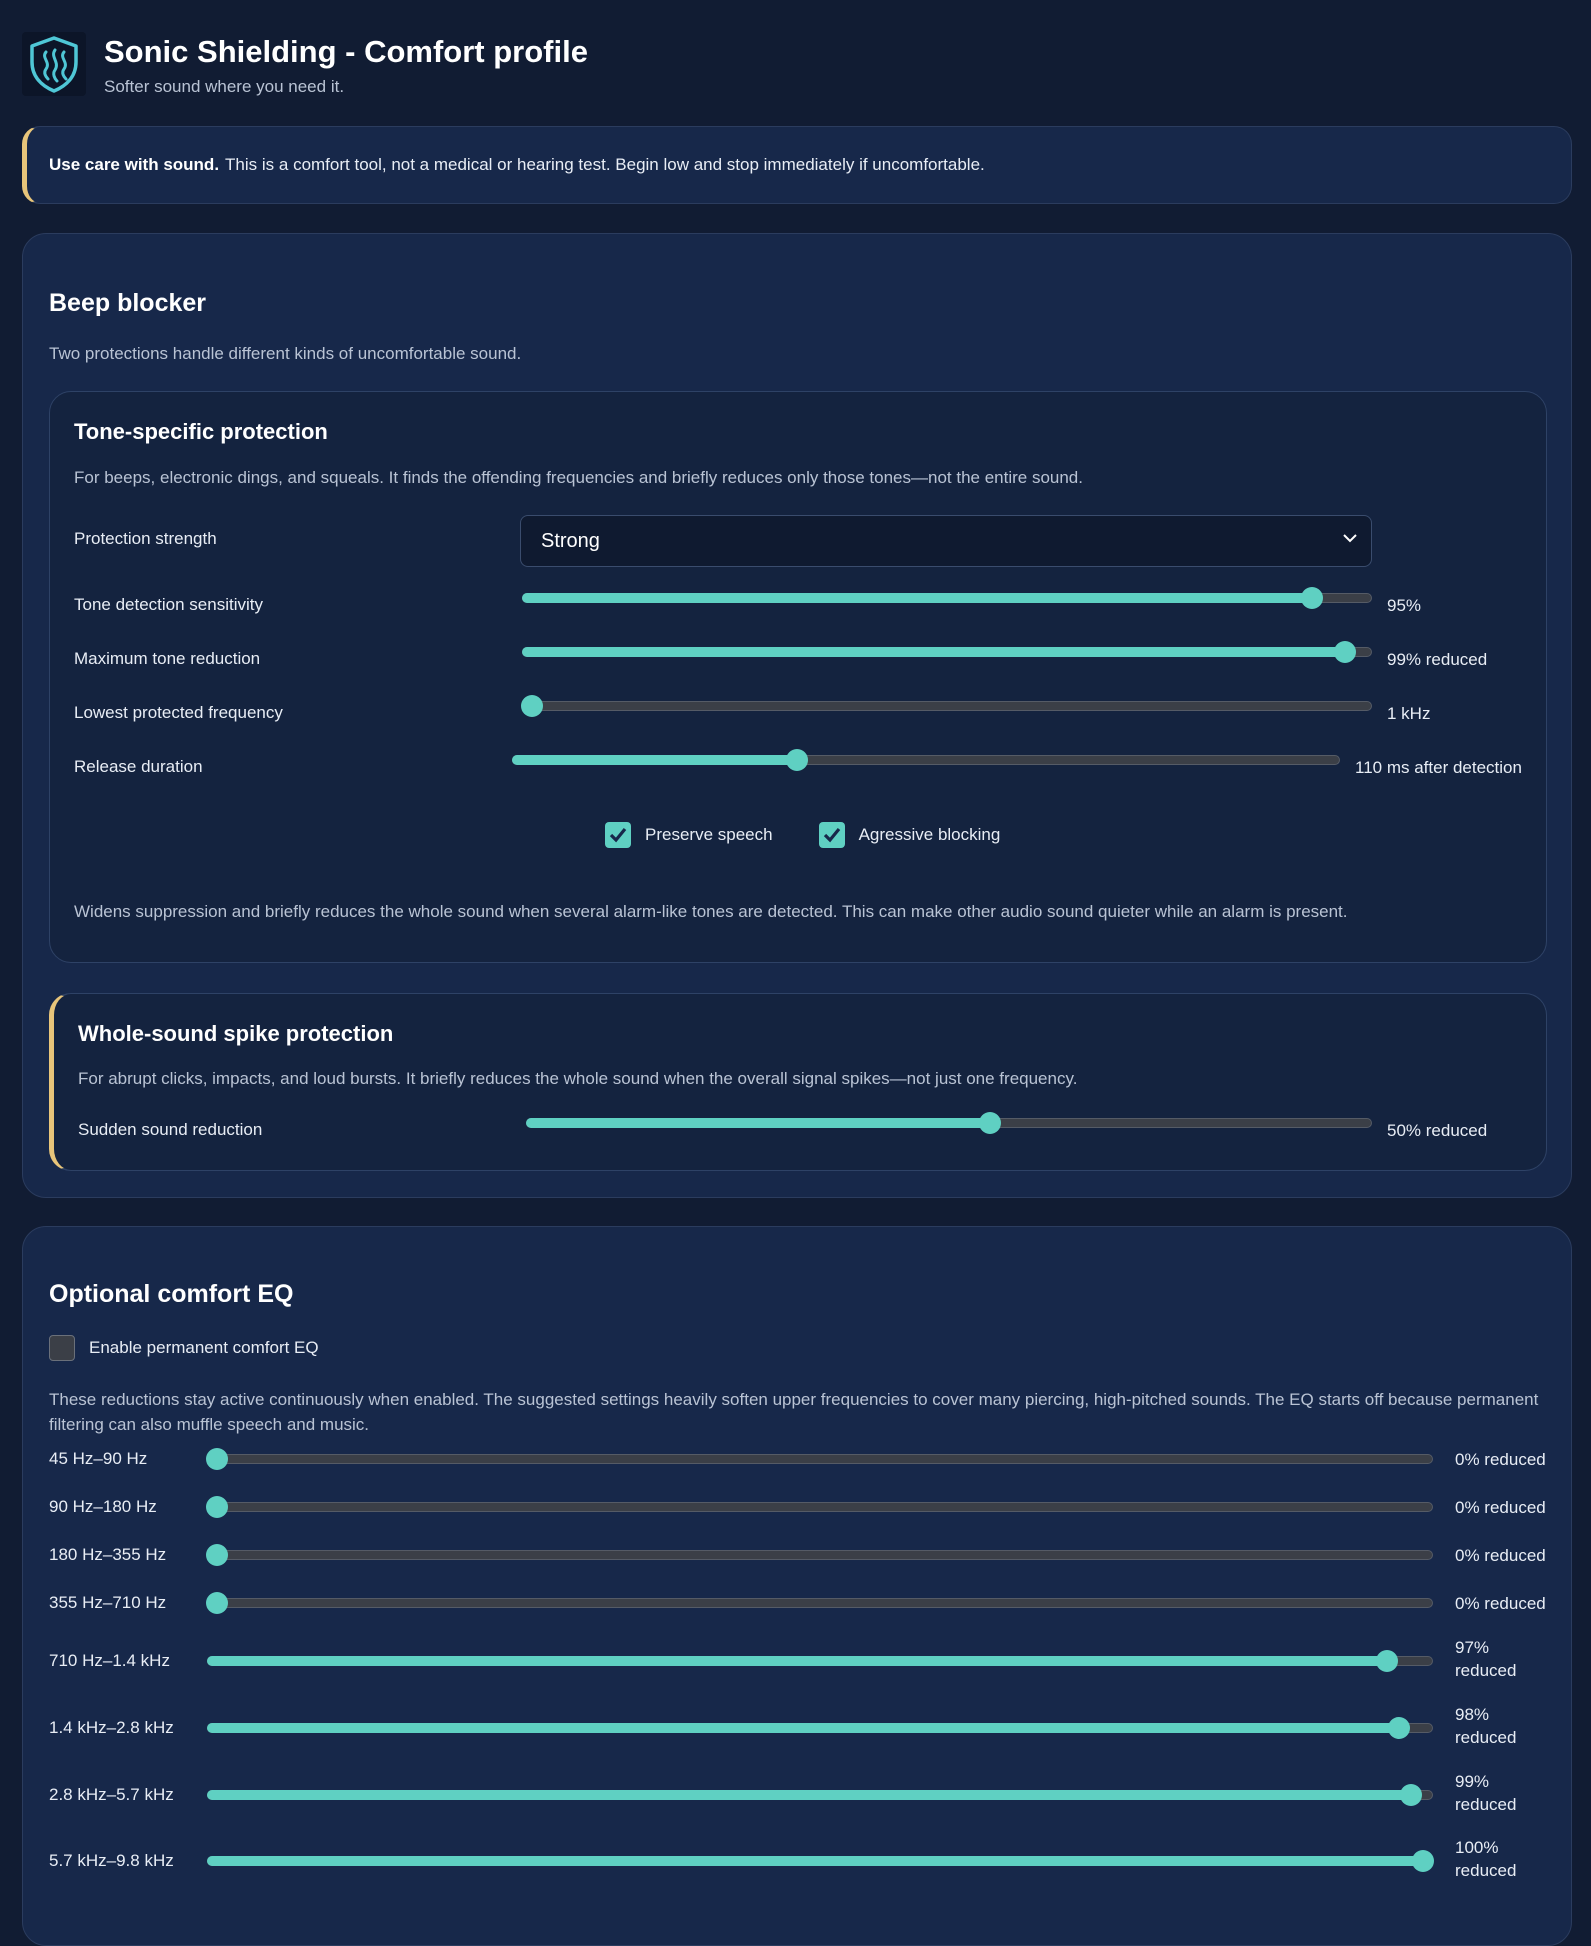 The image size is (1591, 1946). I want to click on preserve-speech-checkbox, so click(618, 835).